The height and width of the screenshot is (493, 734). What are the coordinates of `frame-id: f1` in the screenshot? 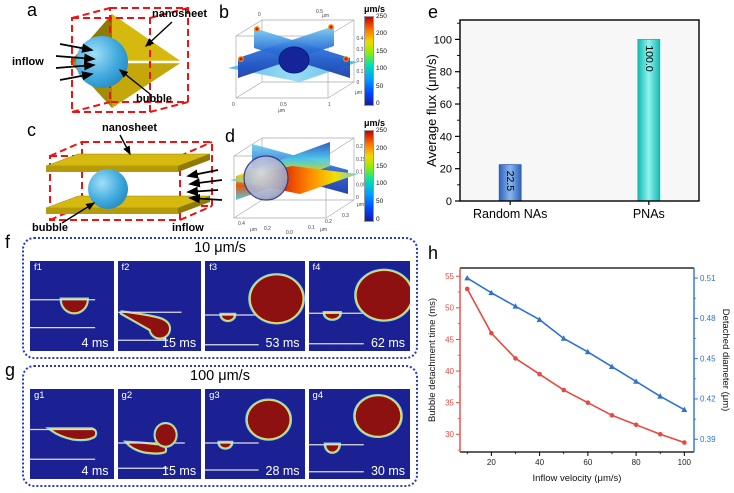 It's located at (38, 267).